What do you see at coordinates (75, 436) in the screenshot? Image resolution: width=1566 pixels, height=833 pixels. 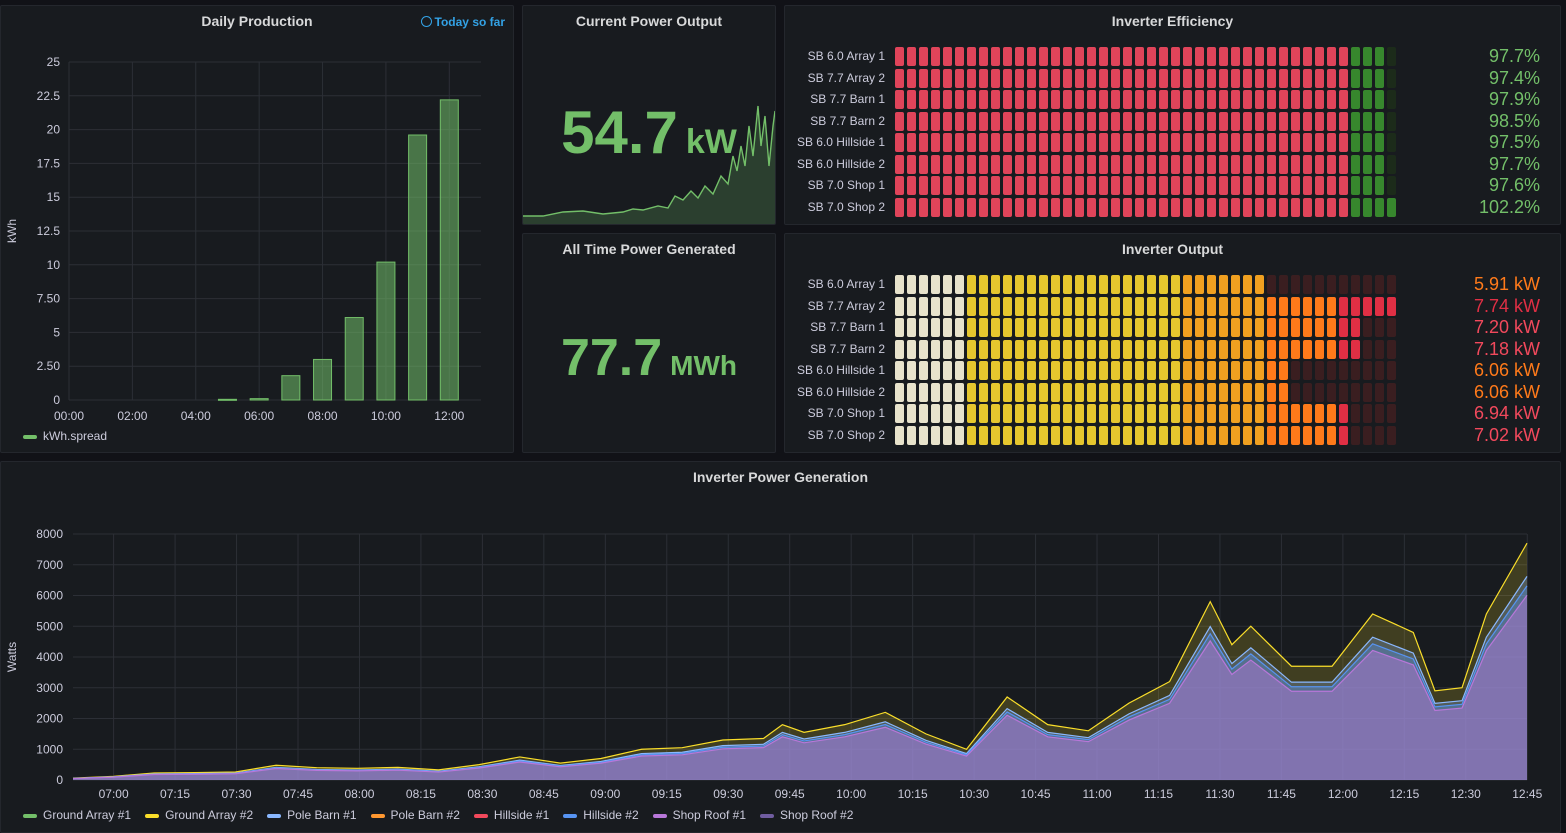 I see `legend-label: kWh.spread` at bounding box center [75, 436].